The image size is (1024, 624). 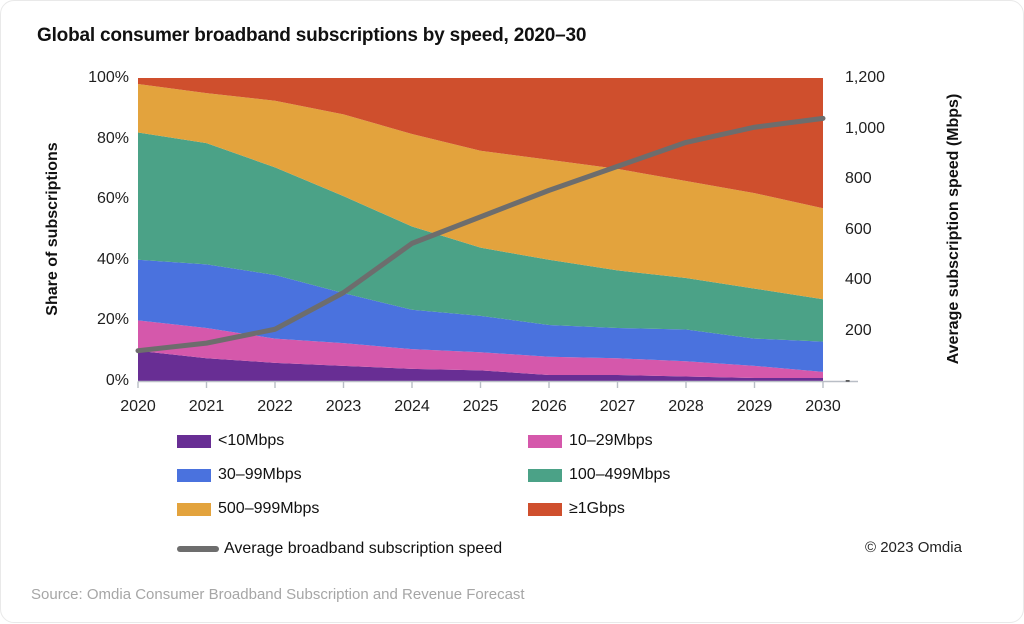 I want to click on legend-label: <10Mbps, so click(x=251, y=440).